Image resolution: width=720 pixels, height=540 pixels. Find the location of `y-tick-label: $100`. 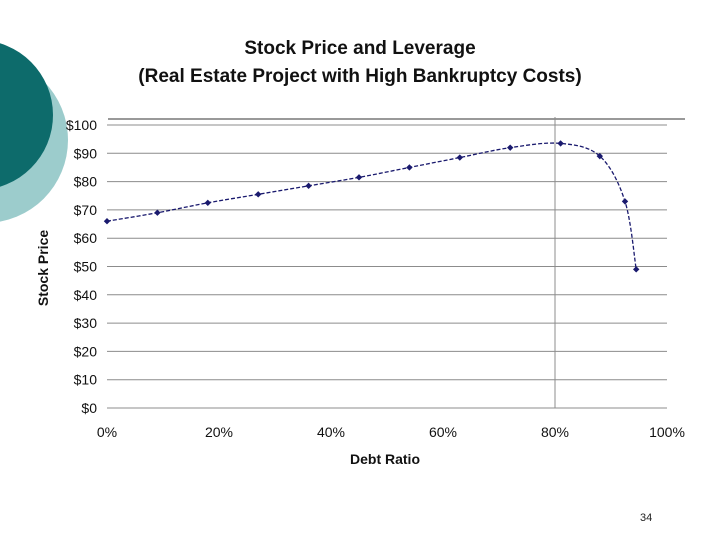

y-tick-label: $100 is located at coordinates (81, 125).